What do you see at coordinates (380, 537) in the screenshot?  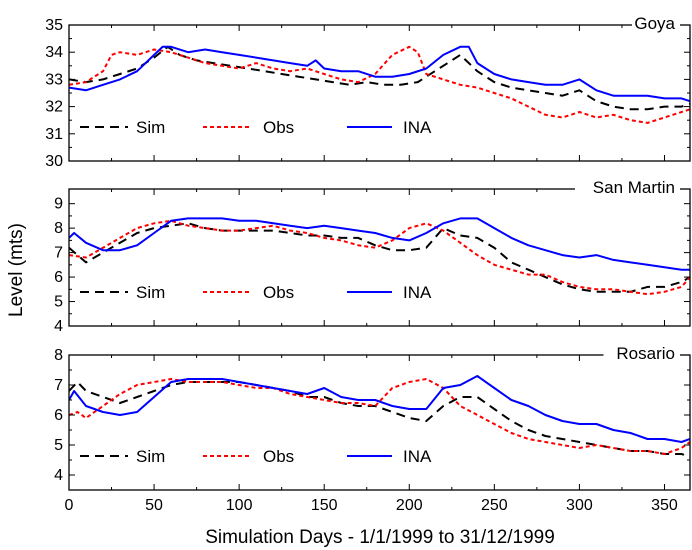 I see `x-axis-label: Simulation Days - 1/1/1999 to 31/12/1999` at bounding box center [380, 537].